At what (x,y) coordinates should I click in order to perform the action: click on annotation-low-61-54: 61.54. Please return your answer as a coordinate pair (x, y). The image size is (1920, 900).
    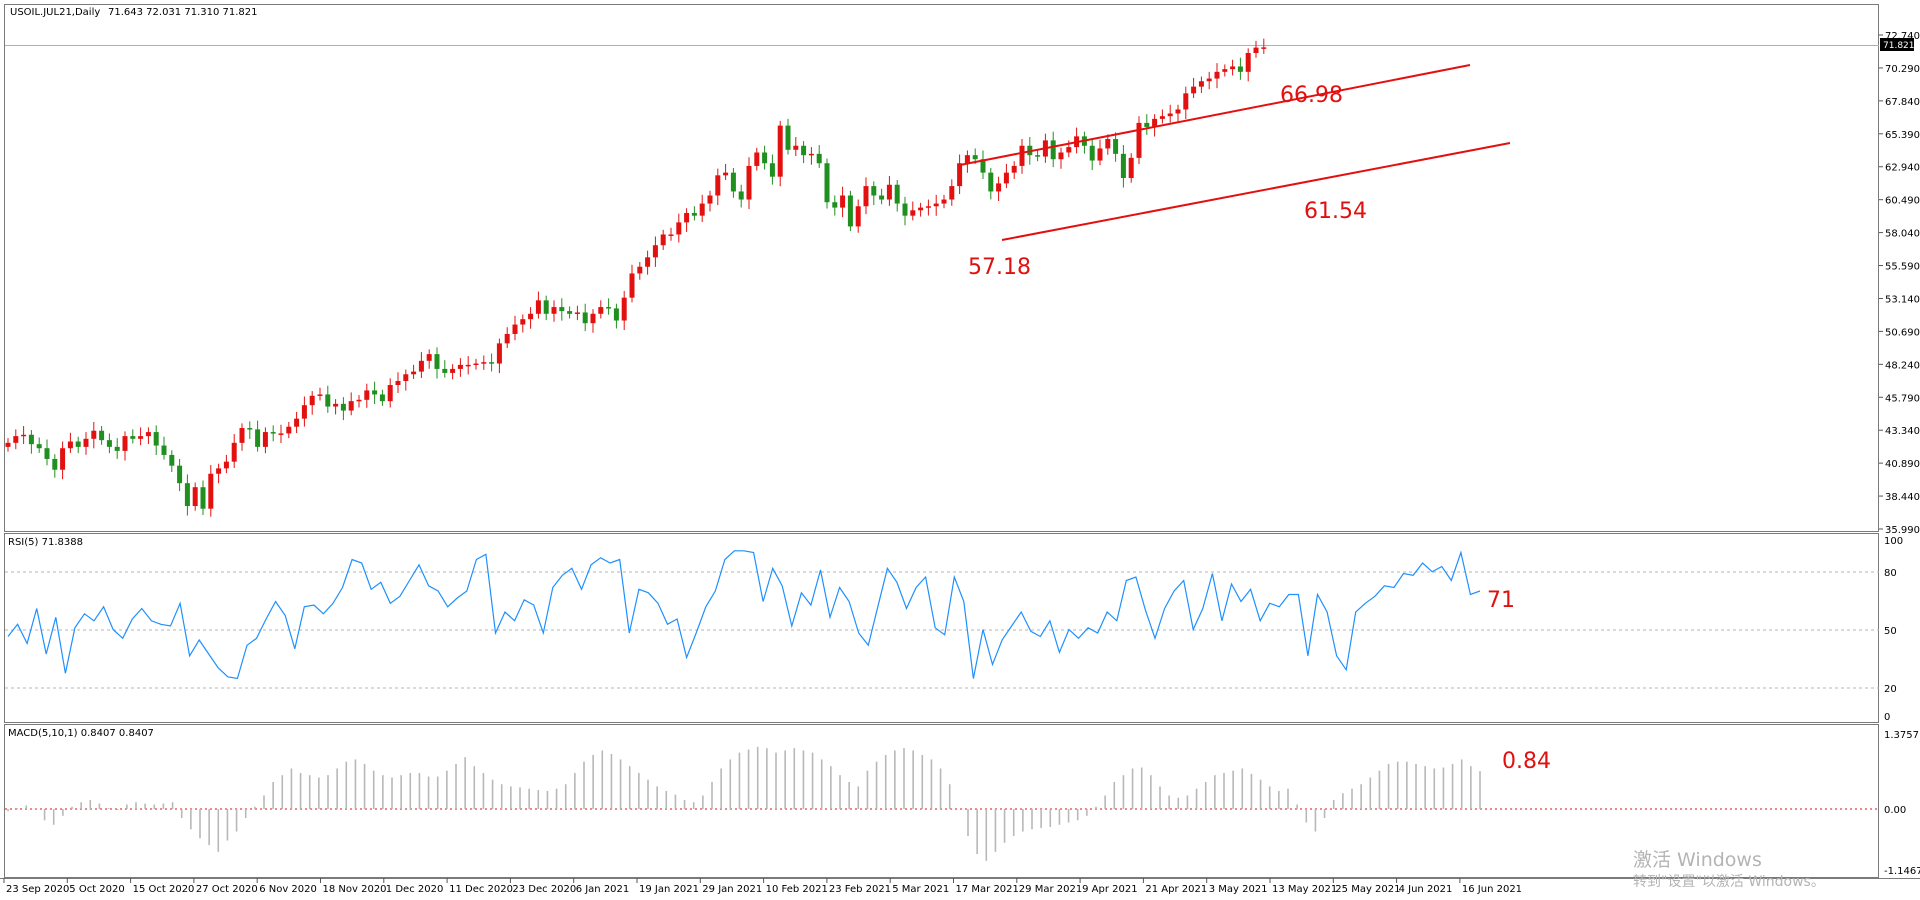
    Looking at the image, I should click on (1335, 211).